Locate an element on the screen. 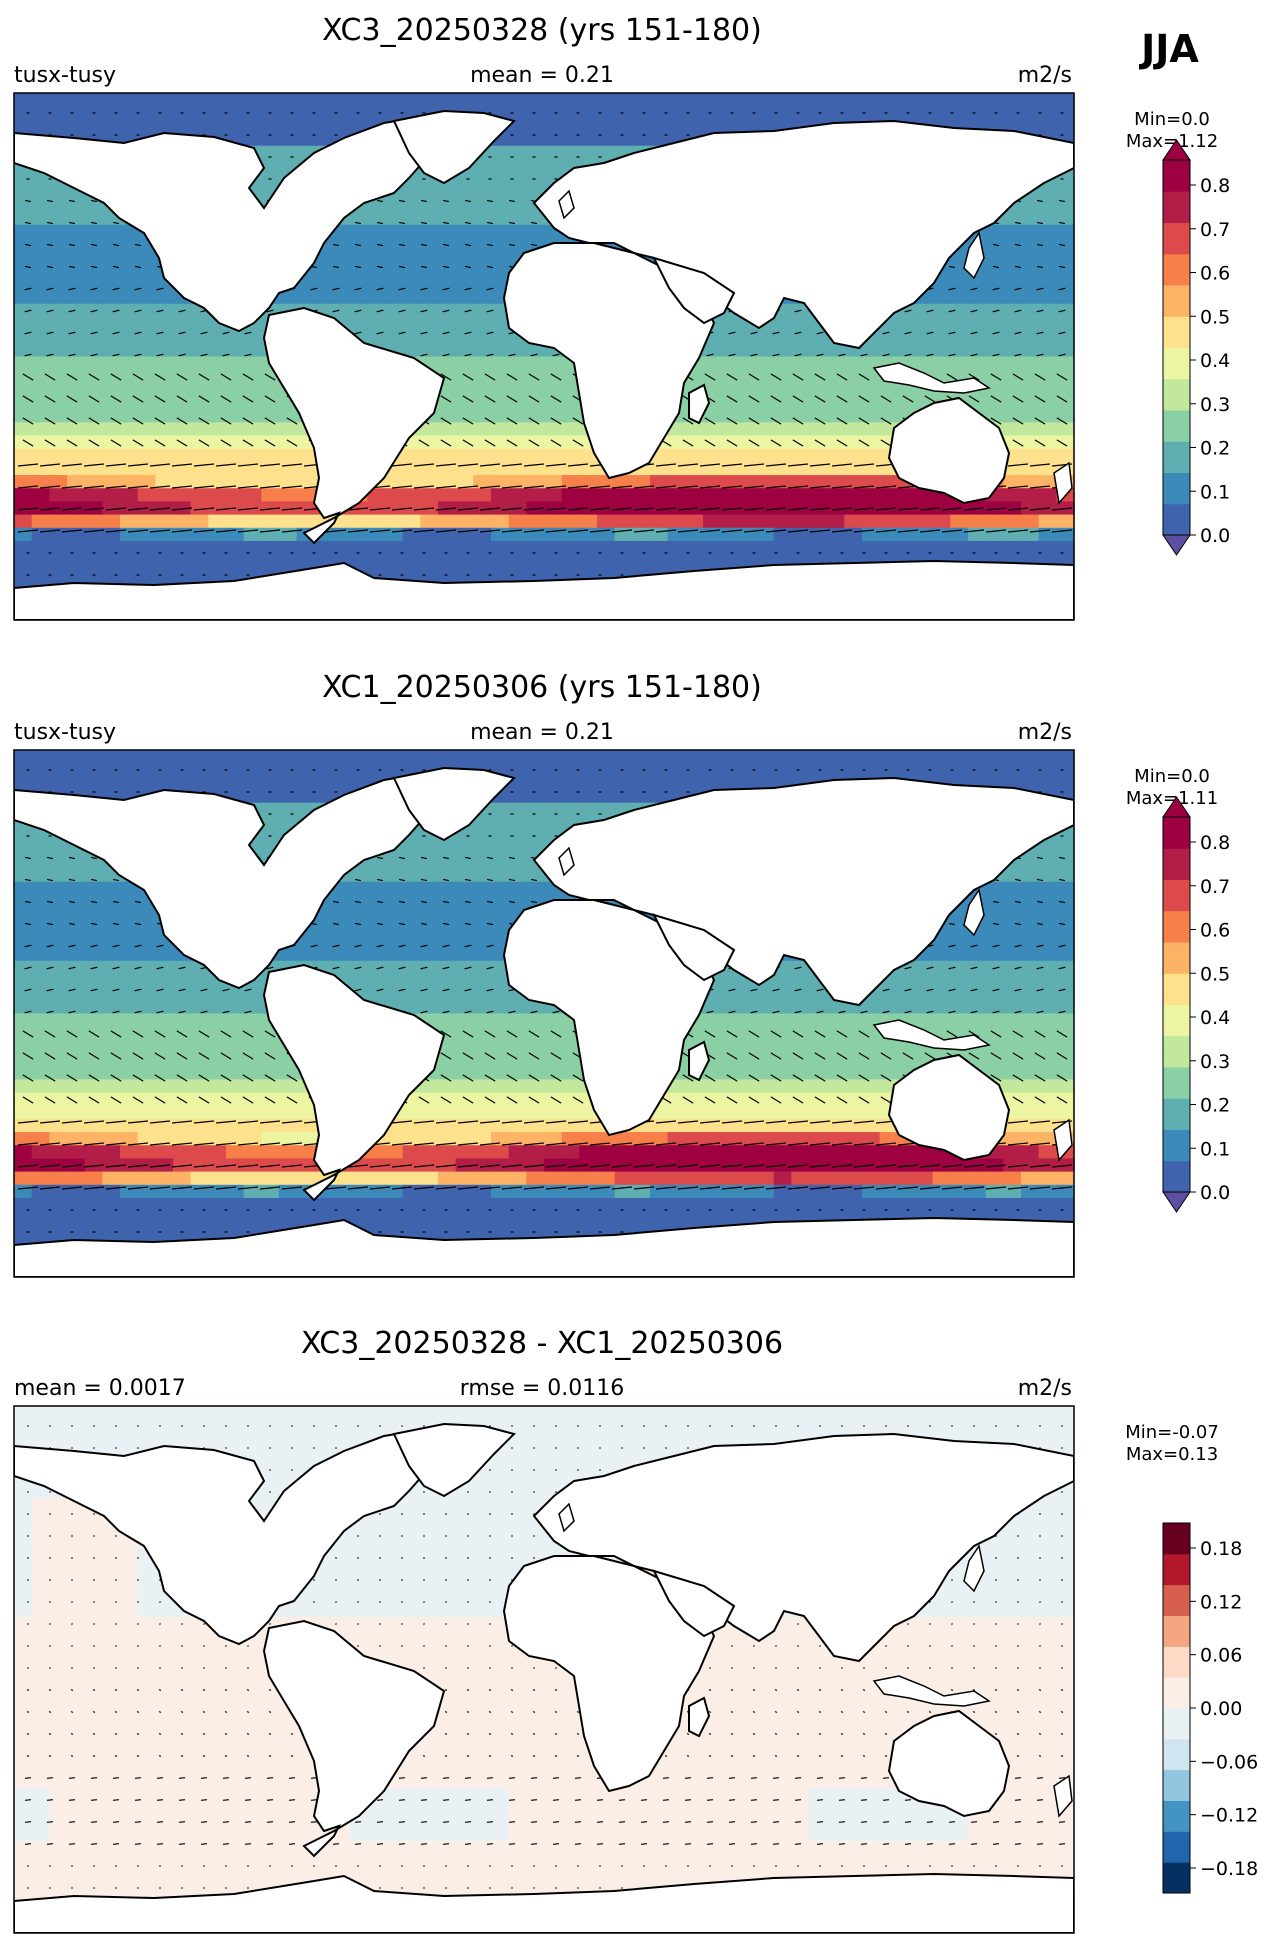 The height and width of the screenshot is (1943, 1270). panel-title: XC3_20250328 - XC1_20250306 is located at coordinates (542, 1343).